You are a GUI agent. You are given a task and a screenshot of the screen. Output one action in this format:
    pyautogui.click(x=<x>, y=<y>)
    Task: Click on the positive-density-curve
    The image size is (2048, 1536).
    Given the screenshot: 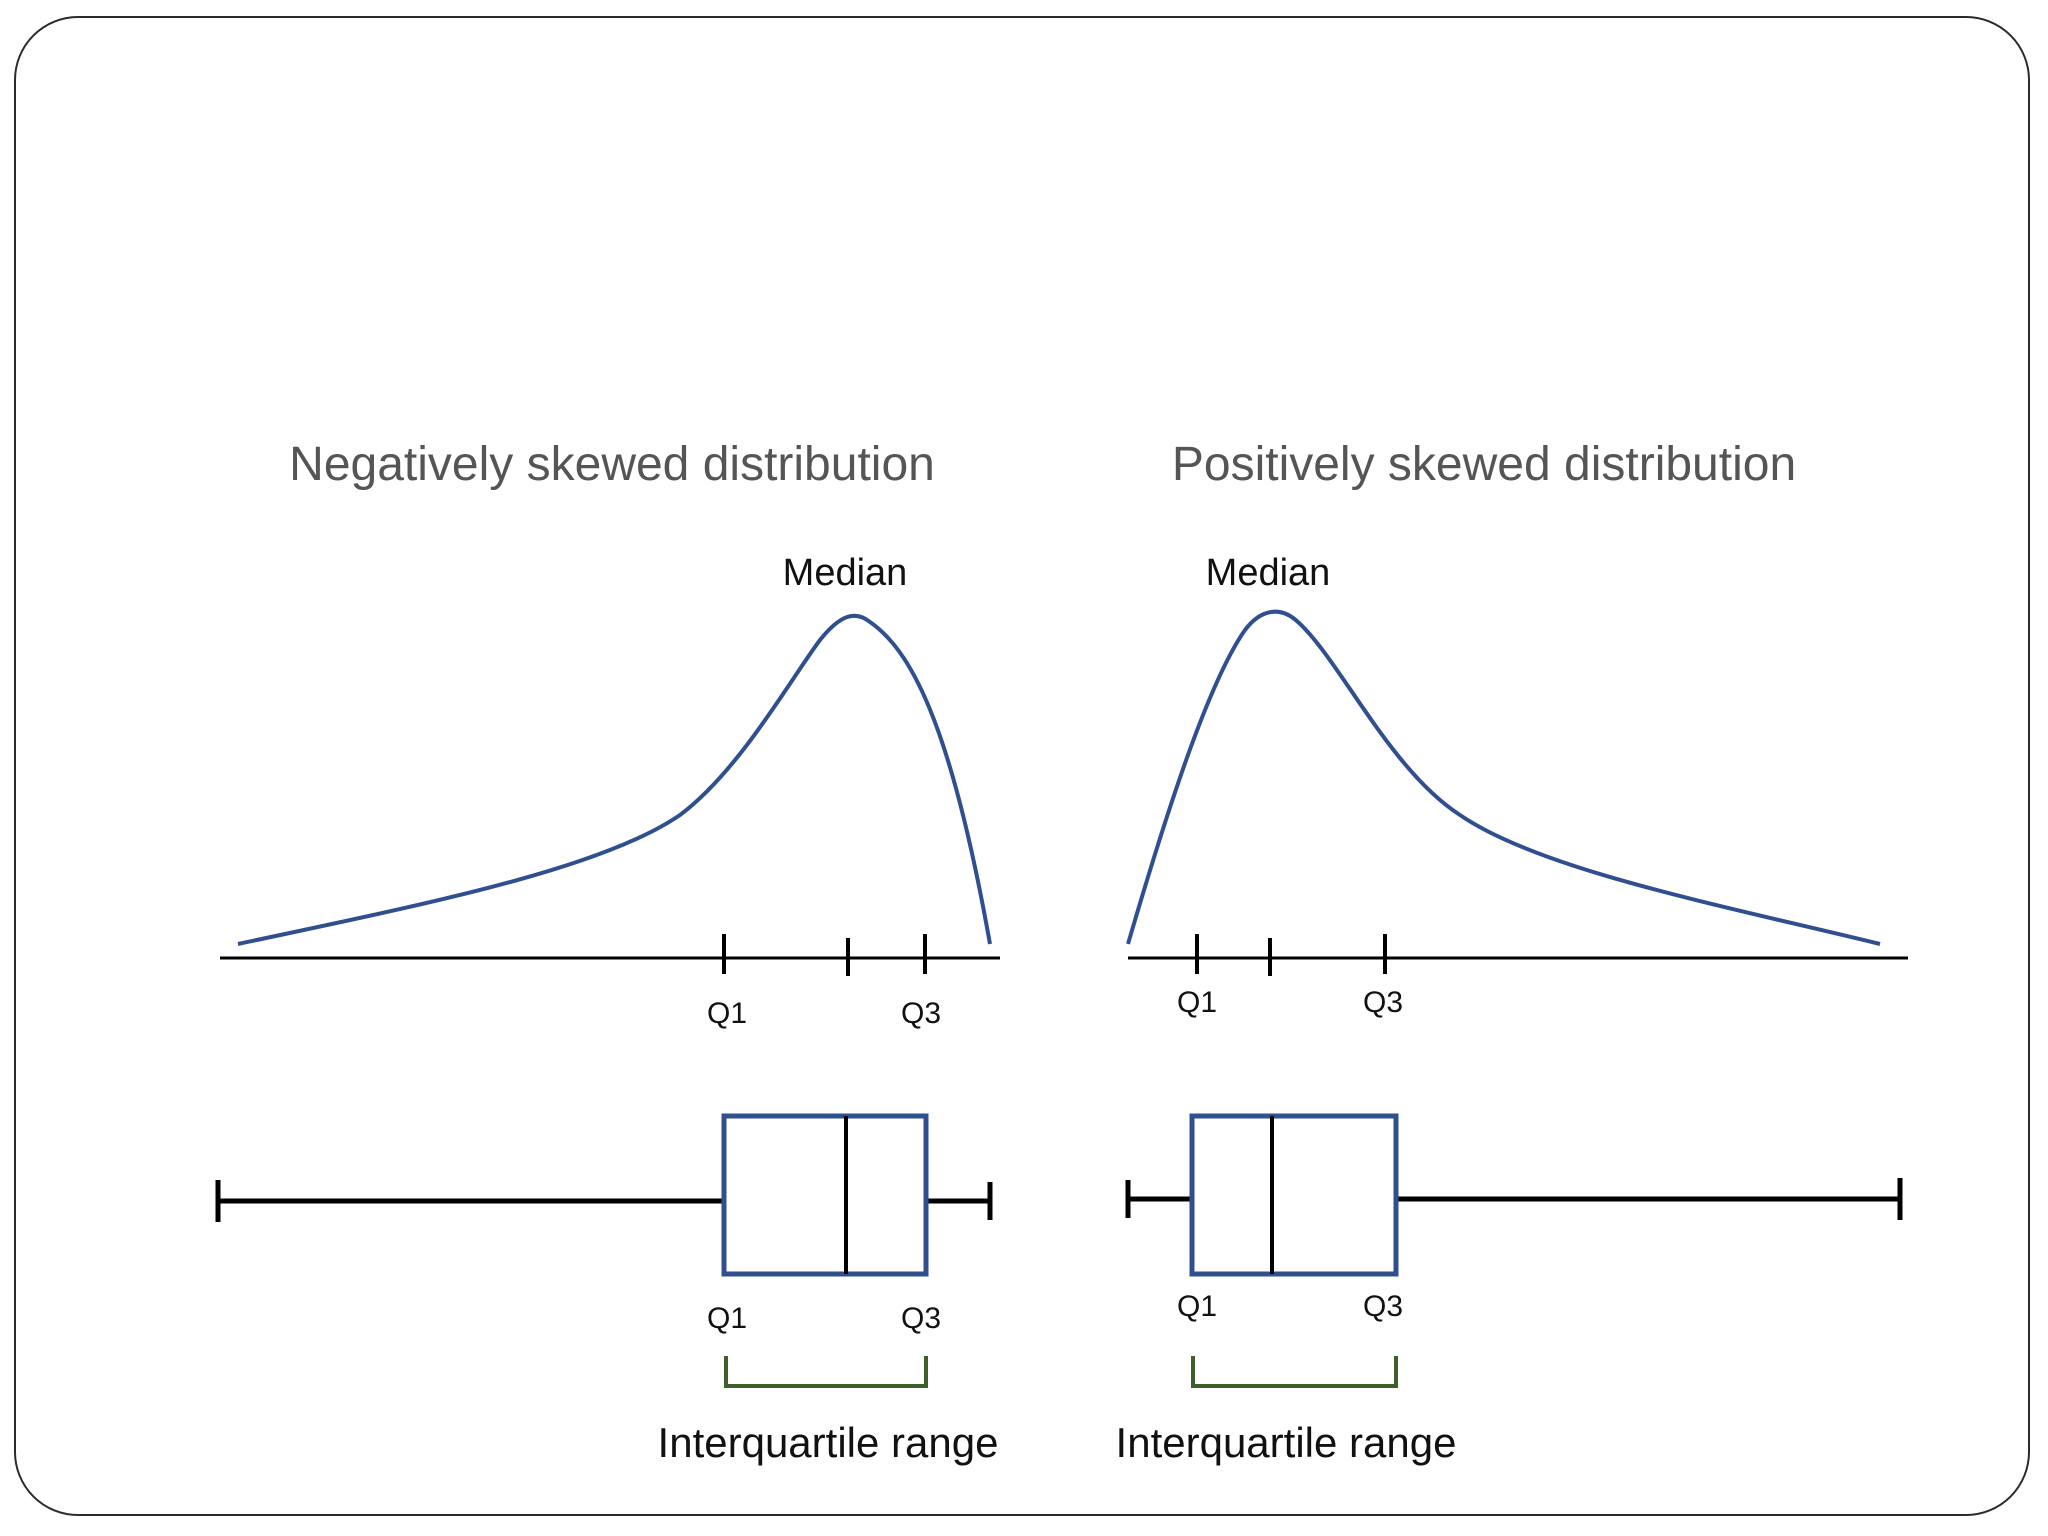 What is the action you would take?
    pyautogui.click(x=1503, y=777)
    